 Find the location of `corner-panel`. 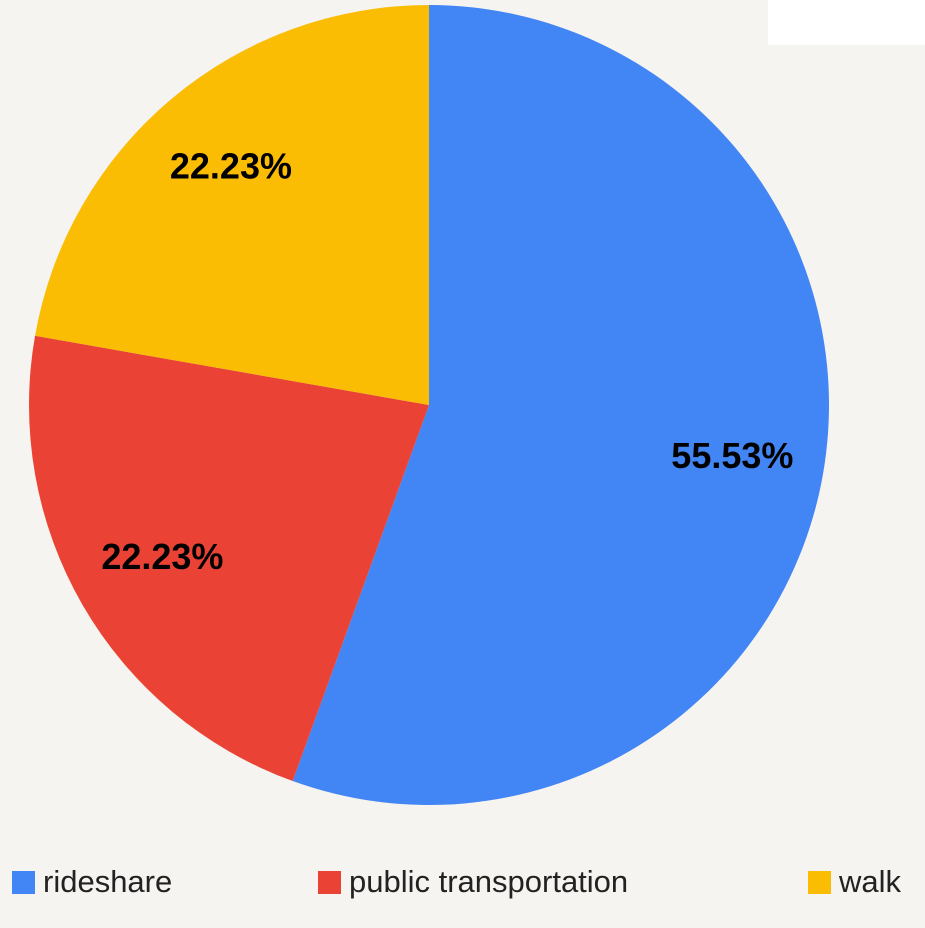

corner-panel is located at coordinates (846, 22).